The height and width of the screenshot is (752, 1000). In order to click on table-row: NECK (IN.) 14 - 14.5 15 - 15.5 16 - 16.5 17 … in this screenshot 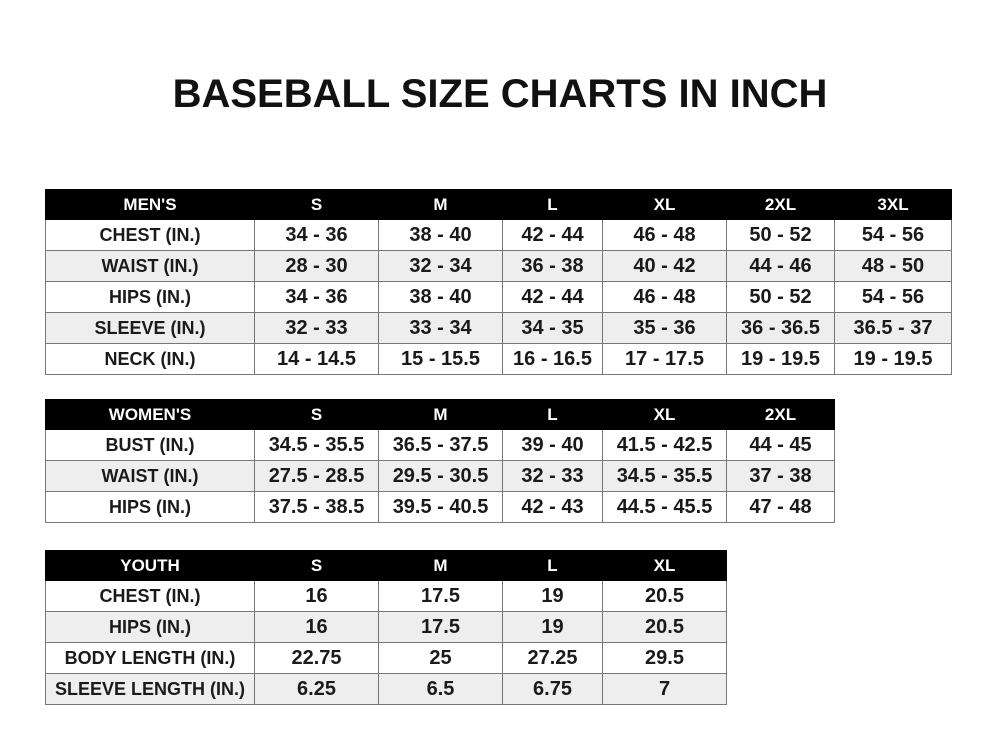, I will do `click(498, 359)`.